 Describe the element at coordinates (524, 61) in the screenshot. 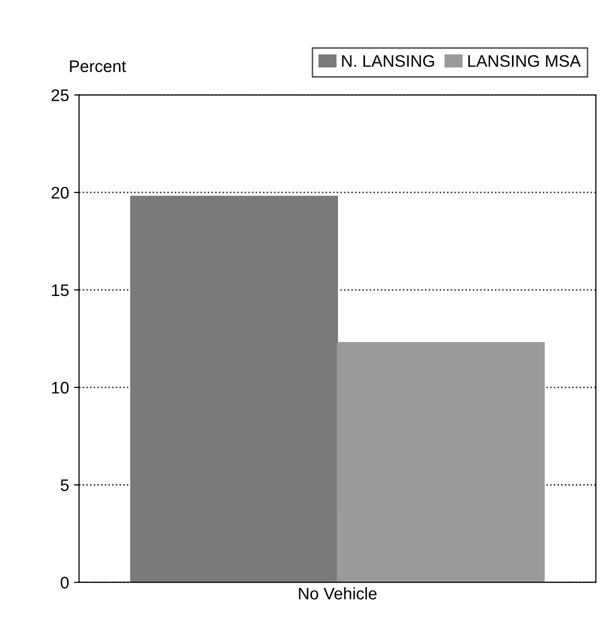

I see `legend-label: LANSING MSA` at that location.